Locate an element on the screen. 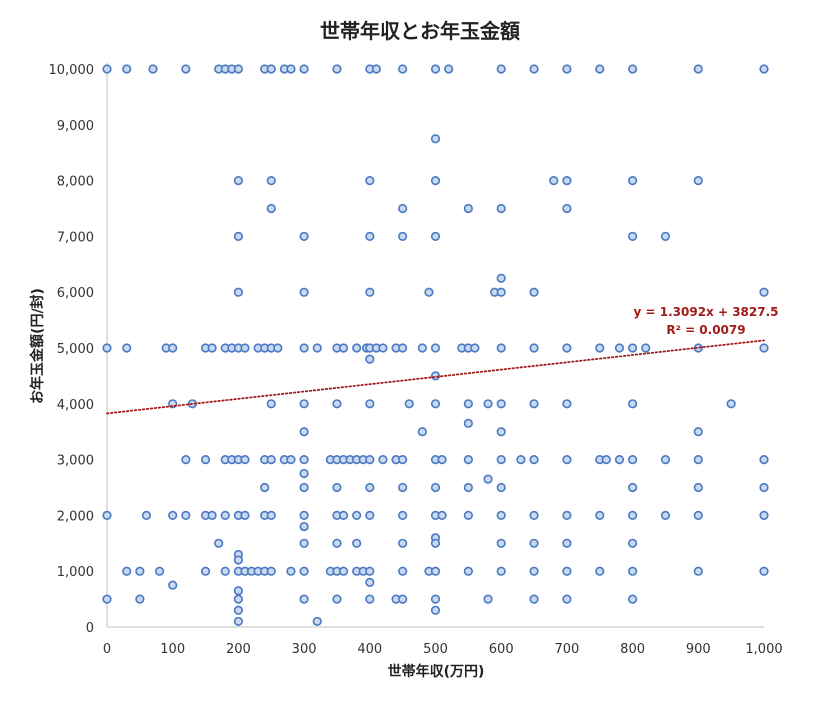  x-tick-label: 600 is located at coordinates (501, 649).